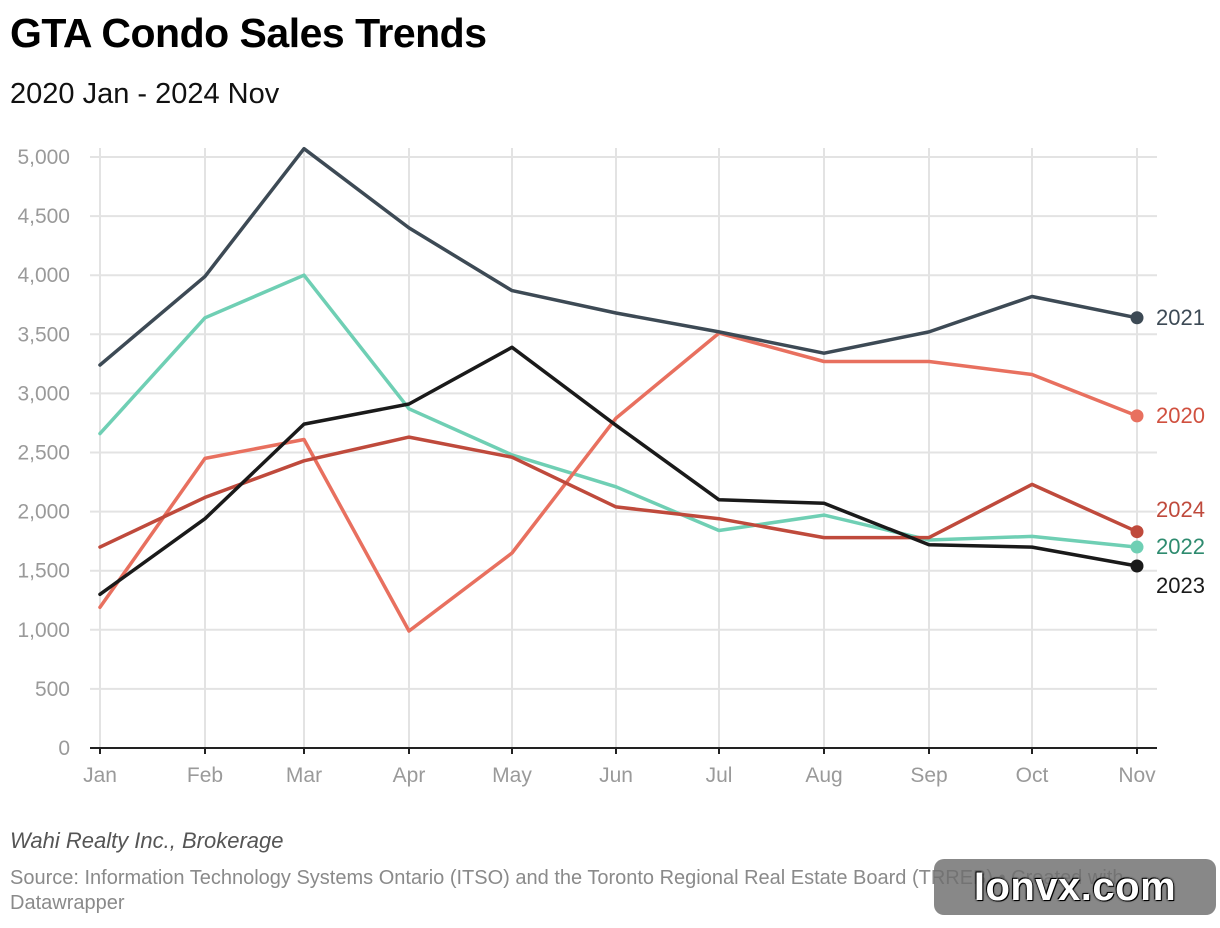 The height and width of the screenshot is (928, 1220). I want to click on y-tick-label: 3,000, so click(43, 393).